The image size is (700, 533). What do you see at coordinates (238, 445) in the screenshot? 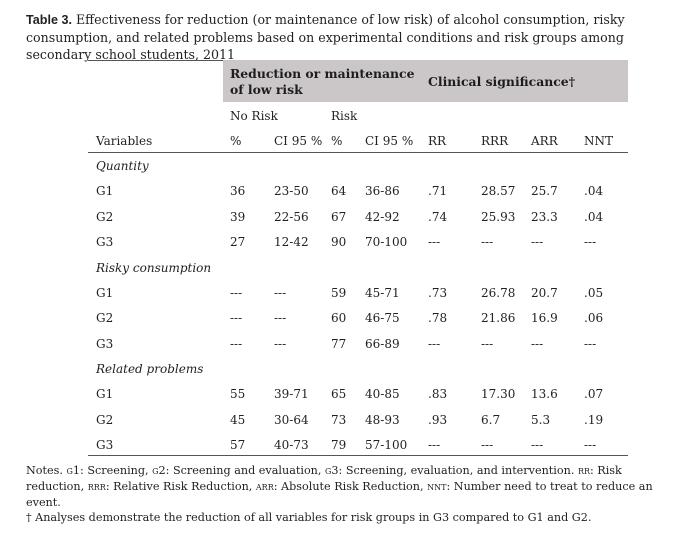
I see `table-cell-no-risk-pct: 57` at bounding box center [238, 445].